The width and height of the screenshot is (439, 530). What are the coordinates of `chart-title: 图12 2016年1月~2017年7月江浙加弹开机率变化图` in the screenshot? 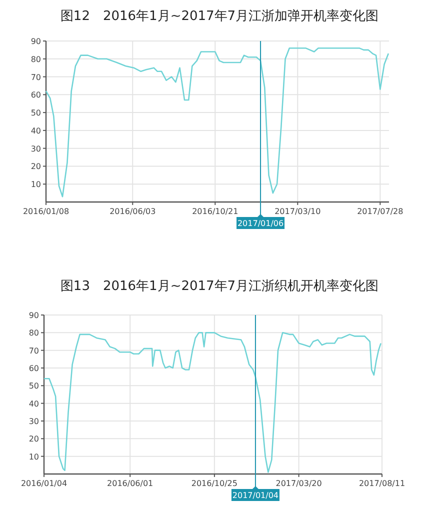 It's located at (219, 16).